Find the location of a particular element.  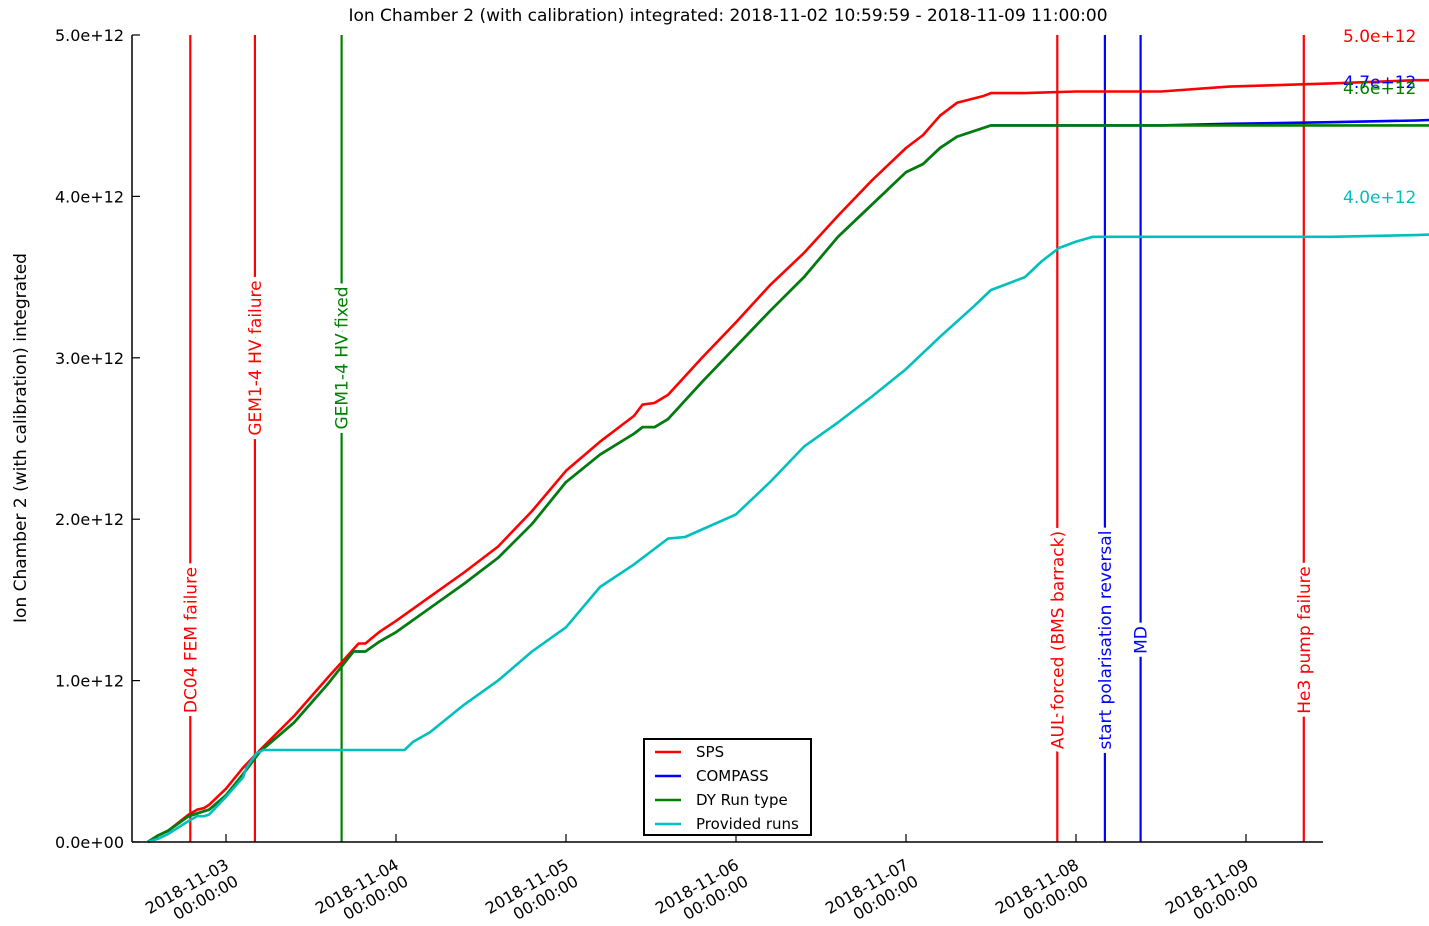

y-tick-label-3: 3.0e+12 is located at coordinates (89, 358).